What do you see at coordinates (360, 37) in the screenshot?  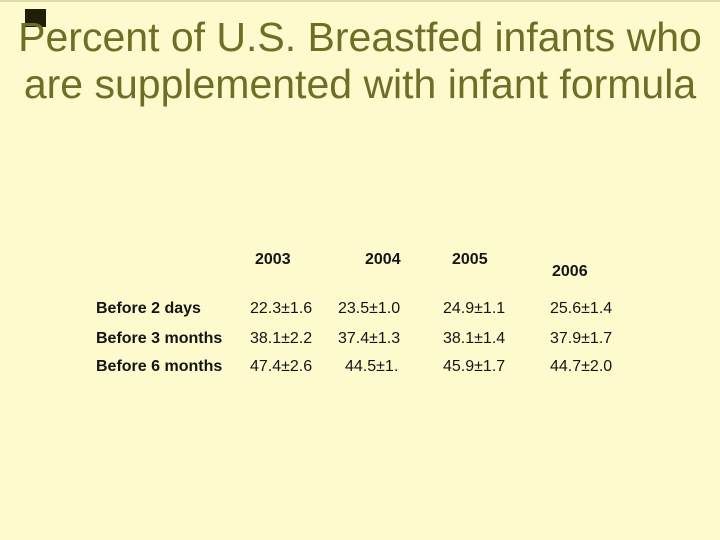 I see `slide-title-line-1: Percent of U.S. Breastfed infants who` at bounding box center [360, 37].